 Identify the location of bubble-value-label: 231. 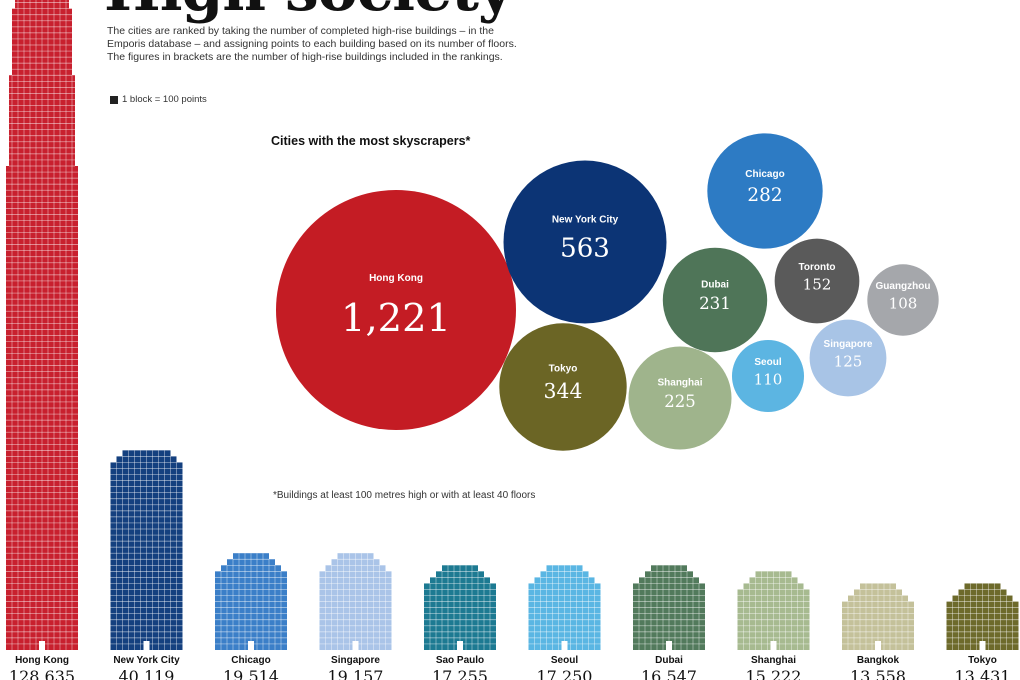
(715, 303).